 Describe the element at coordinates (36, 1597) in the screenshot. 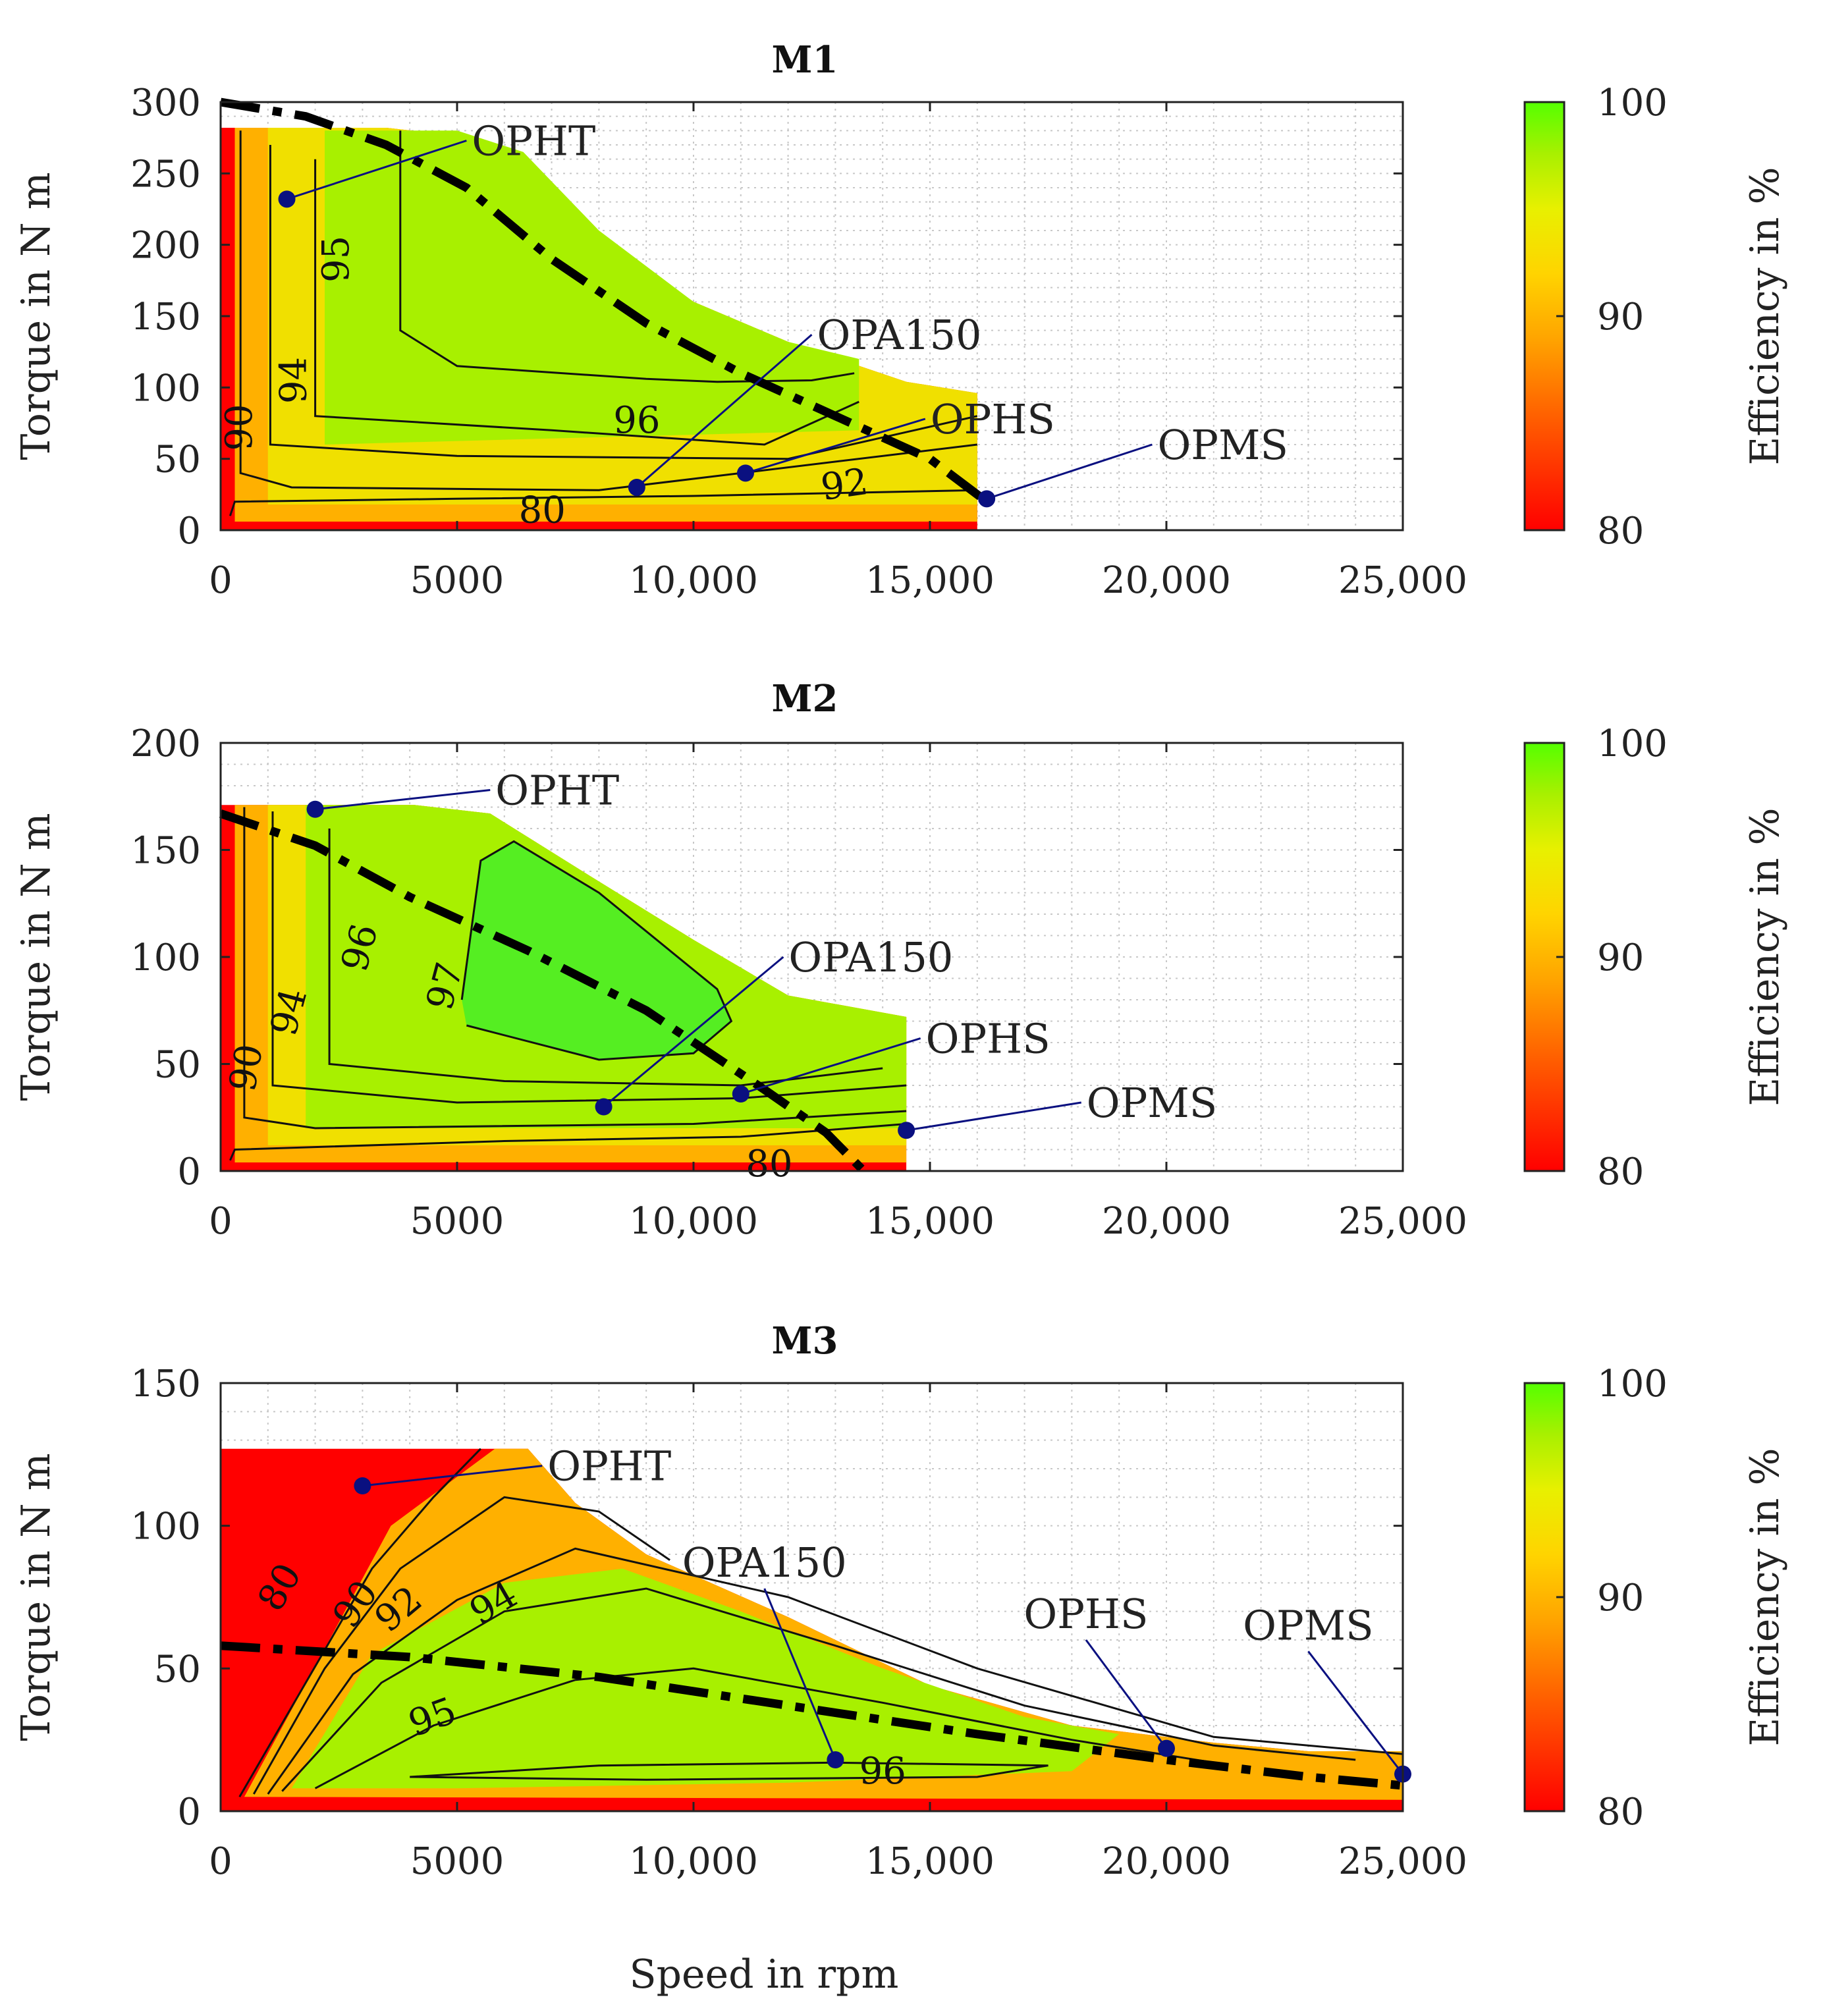

I see `chart-m3-ylabel: Torque in N m` at that location.